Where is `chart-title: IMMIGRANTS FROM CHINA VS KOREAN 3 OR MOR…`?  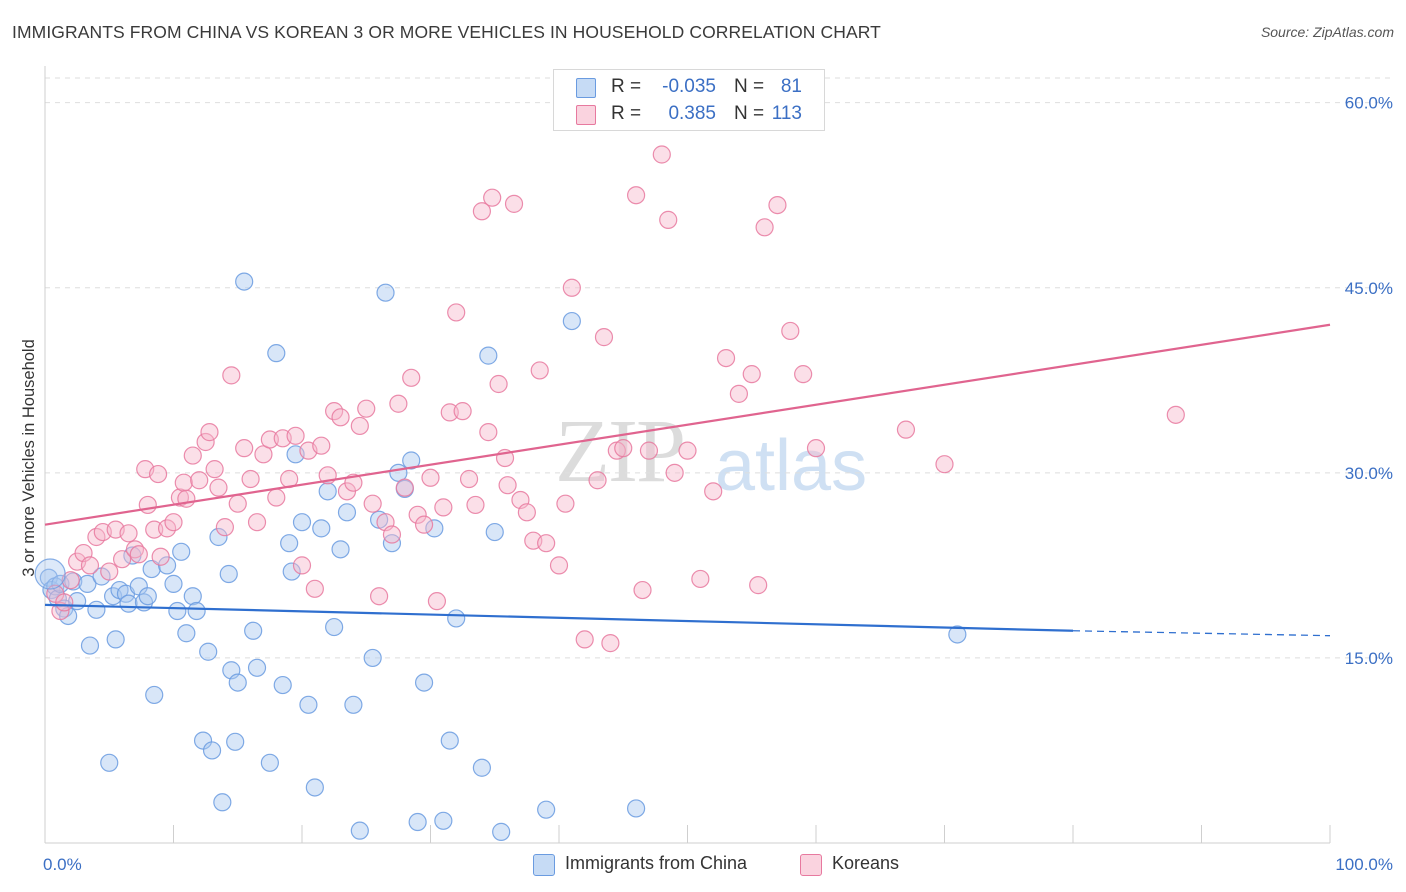
chart-title: IMMIGRANTS FROM CHINA VS KOREAN 3 OR MOR… is located at coordinates (446, 32).